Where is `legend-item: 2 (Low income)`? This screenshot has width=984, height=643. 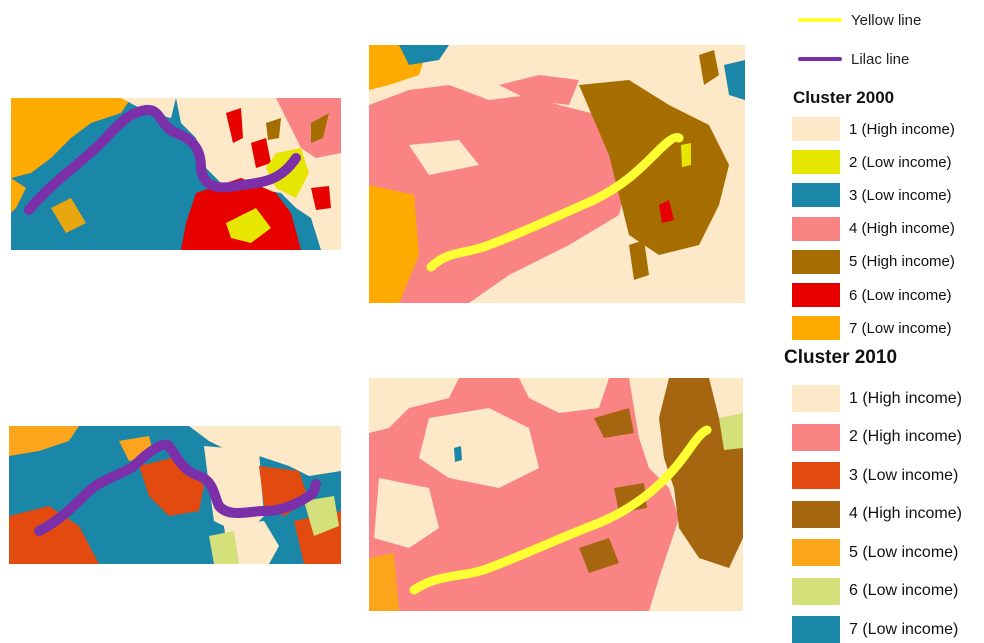
legend-item: 2 (Low income) is located at coordinates (872, 162).